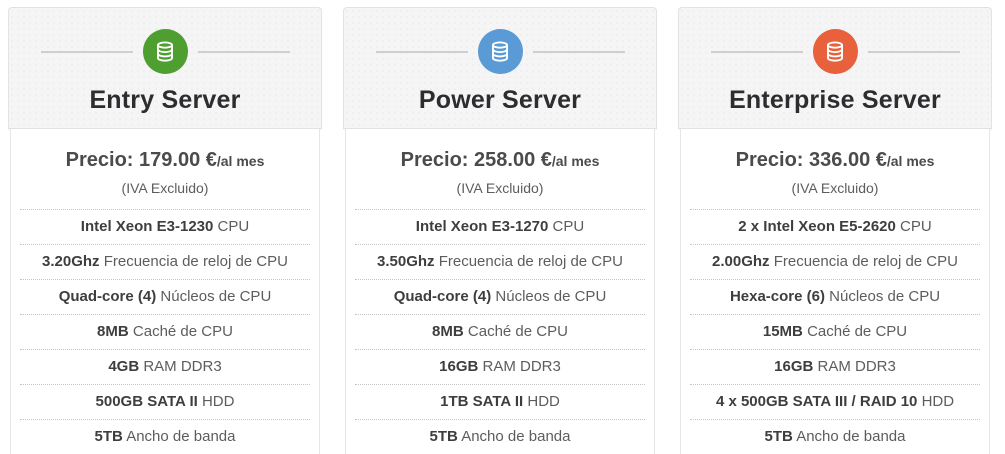  I want to click on price-block: Precio: 258.00 €/al mes (IVA Excluido), so click(500, 169).